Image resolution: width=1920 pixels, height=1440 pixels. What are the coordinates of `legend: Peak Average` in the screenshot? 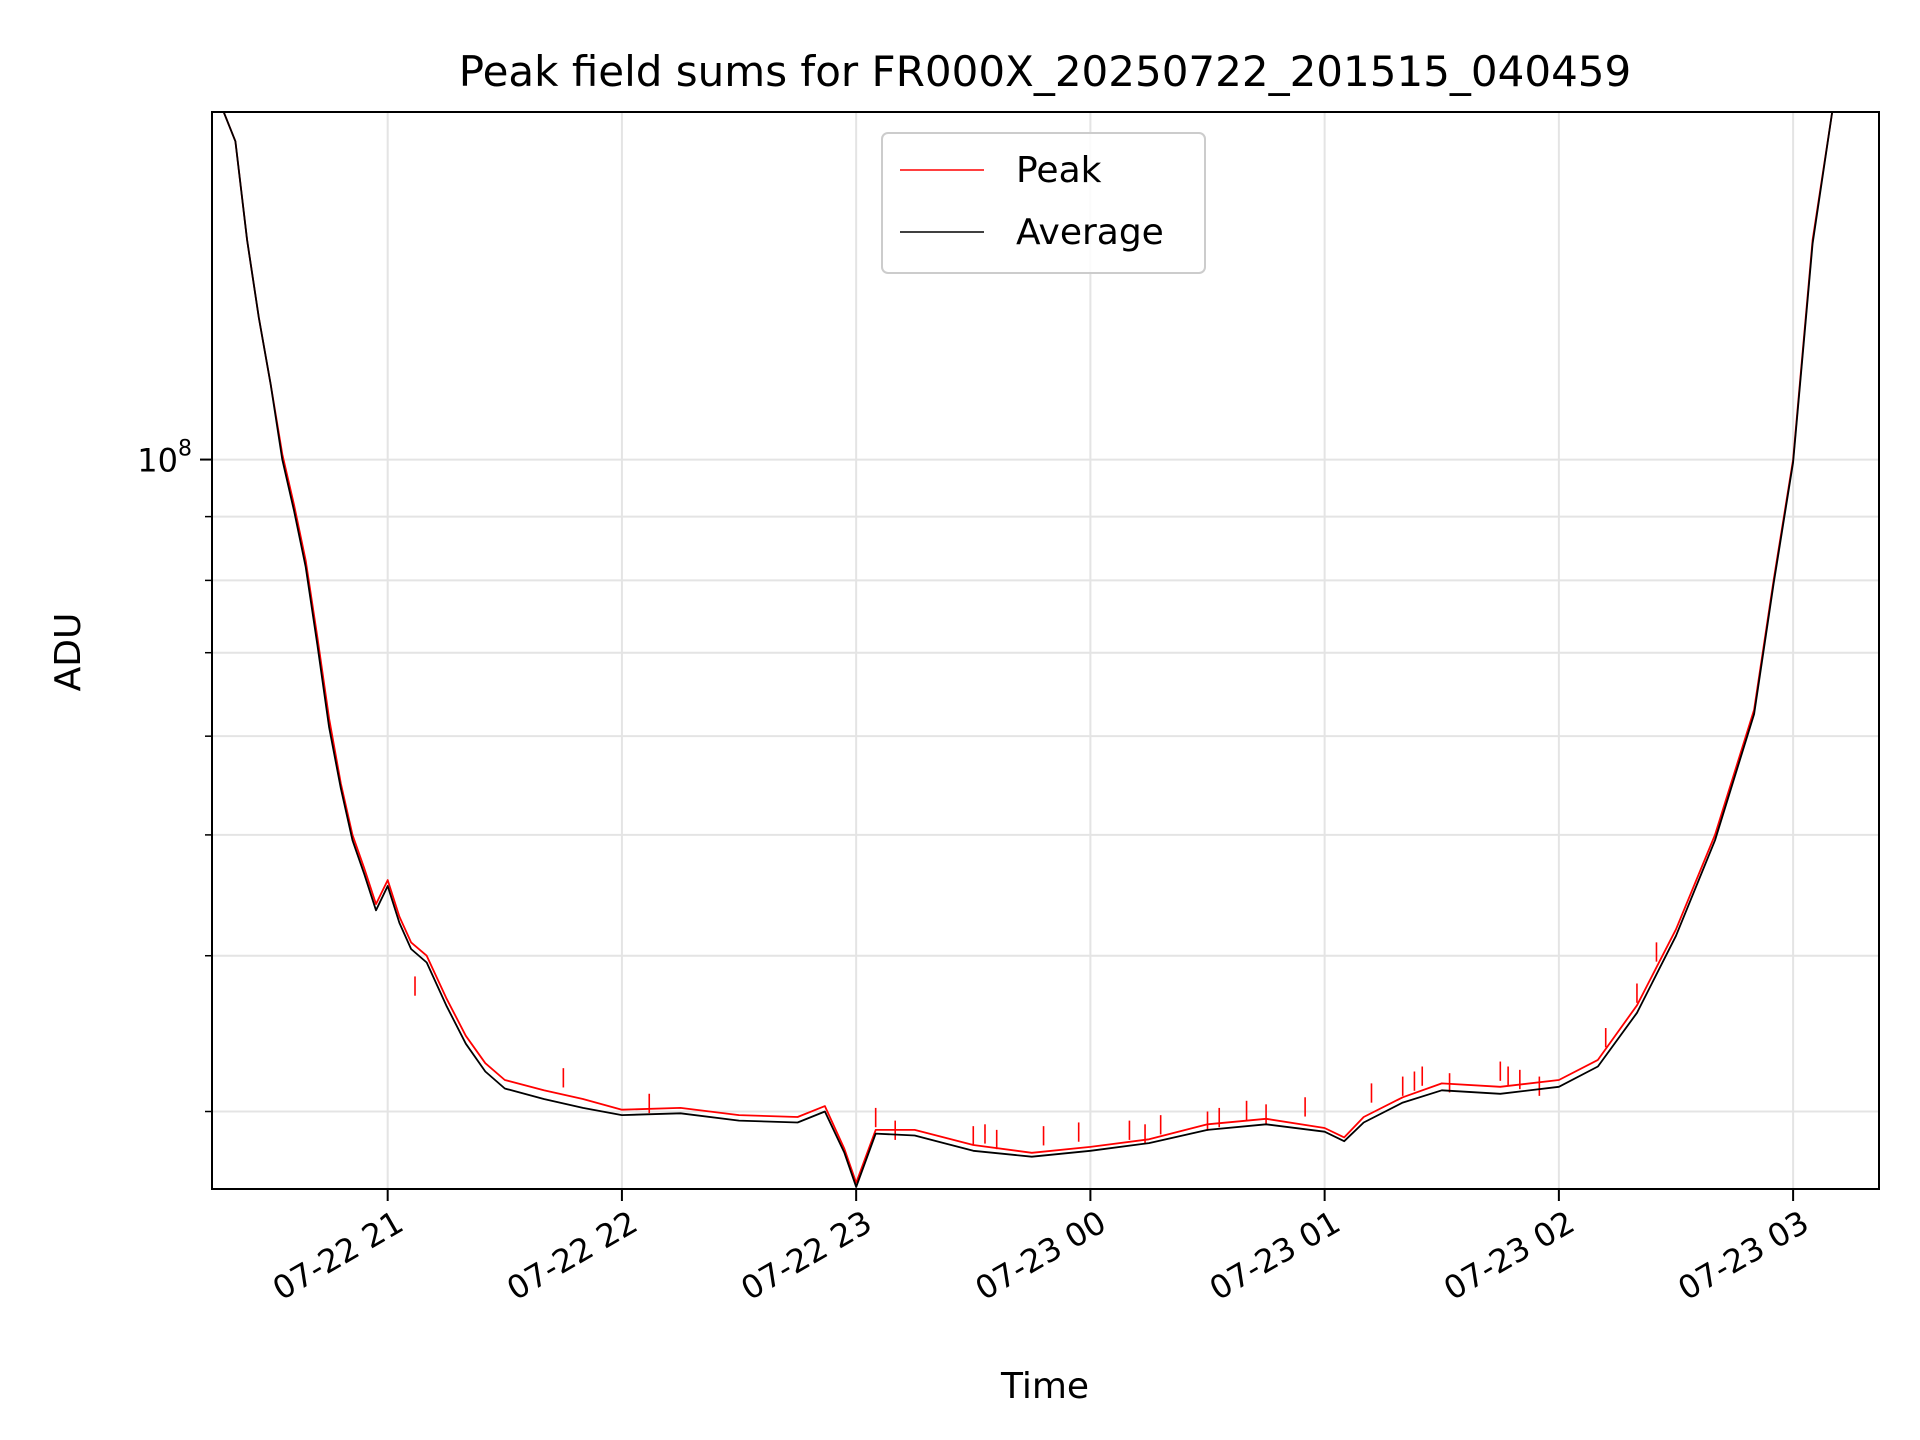 It's located at (1043, 203).